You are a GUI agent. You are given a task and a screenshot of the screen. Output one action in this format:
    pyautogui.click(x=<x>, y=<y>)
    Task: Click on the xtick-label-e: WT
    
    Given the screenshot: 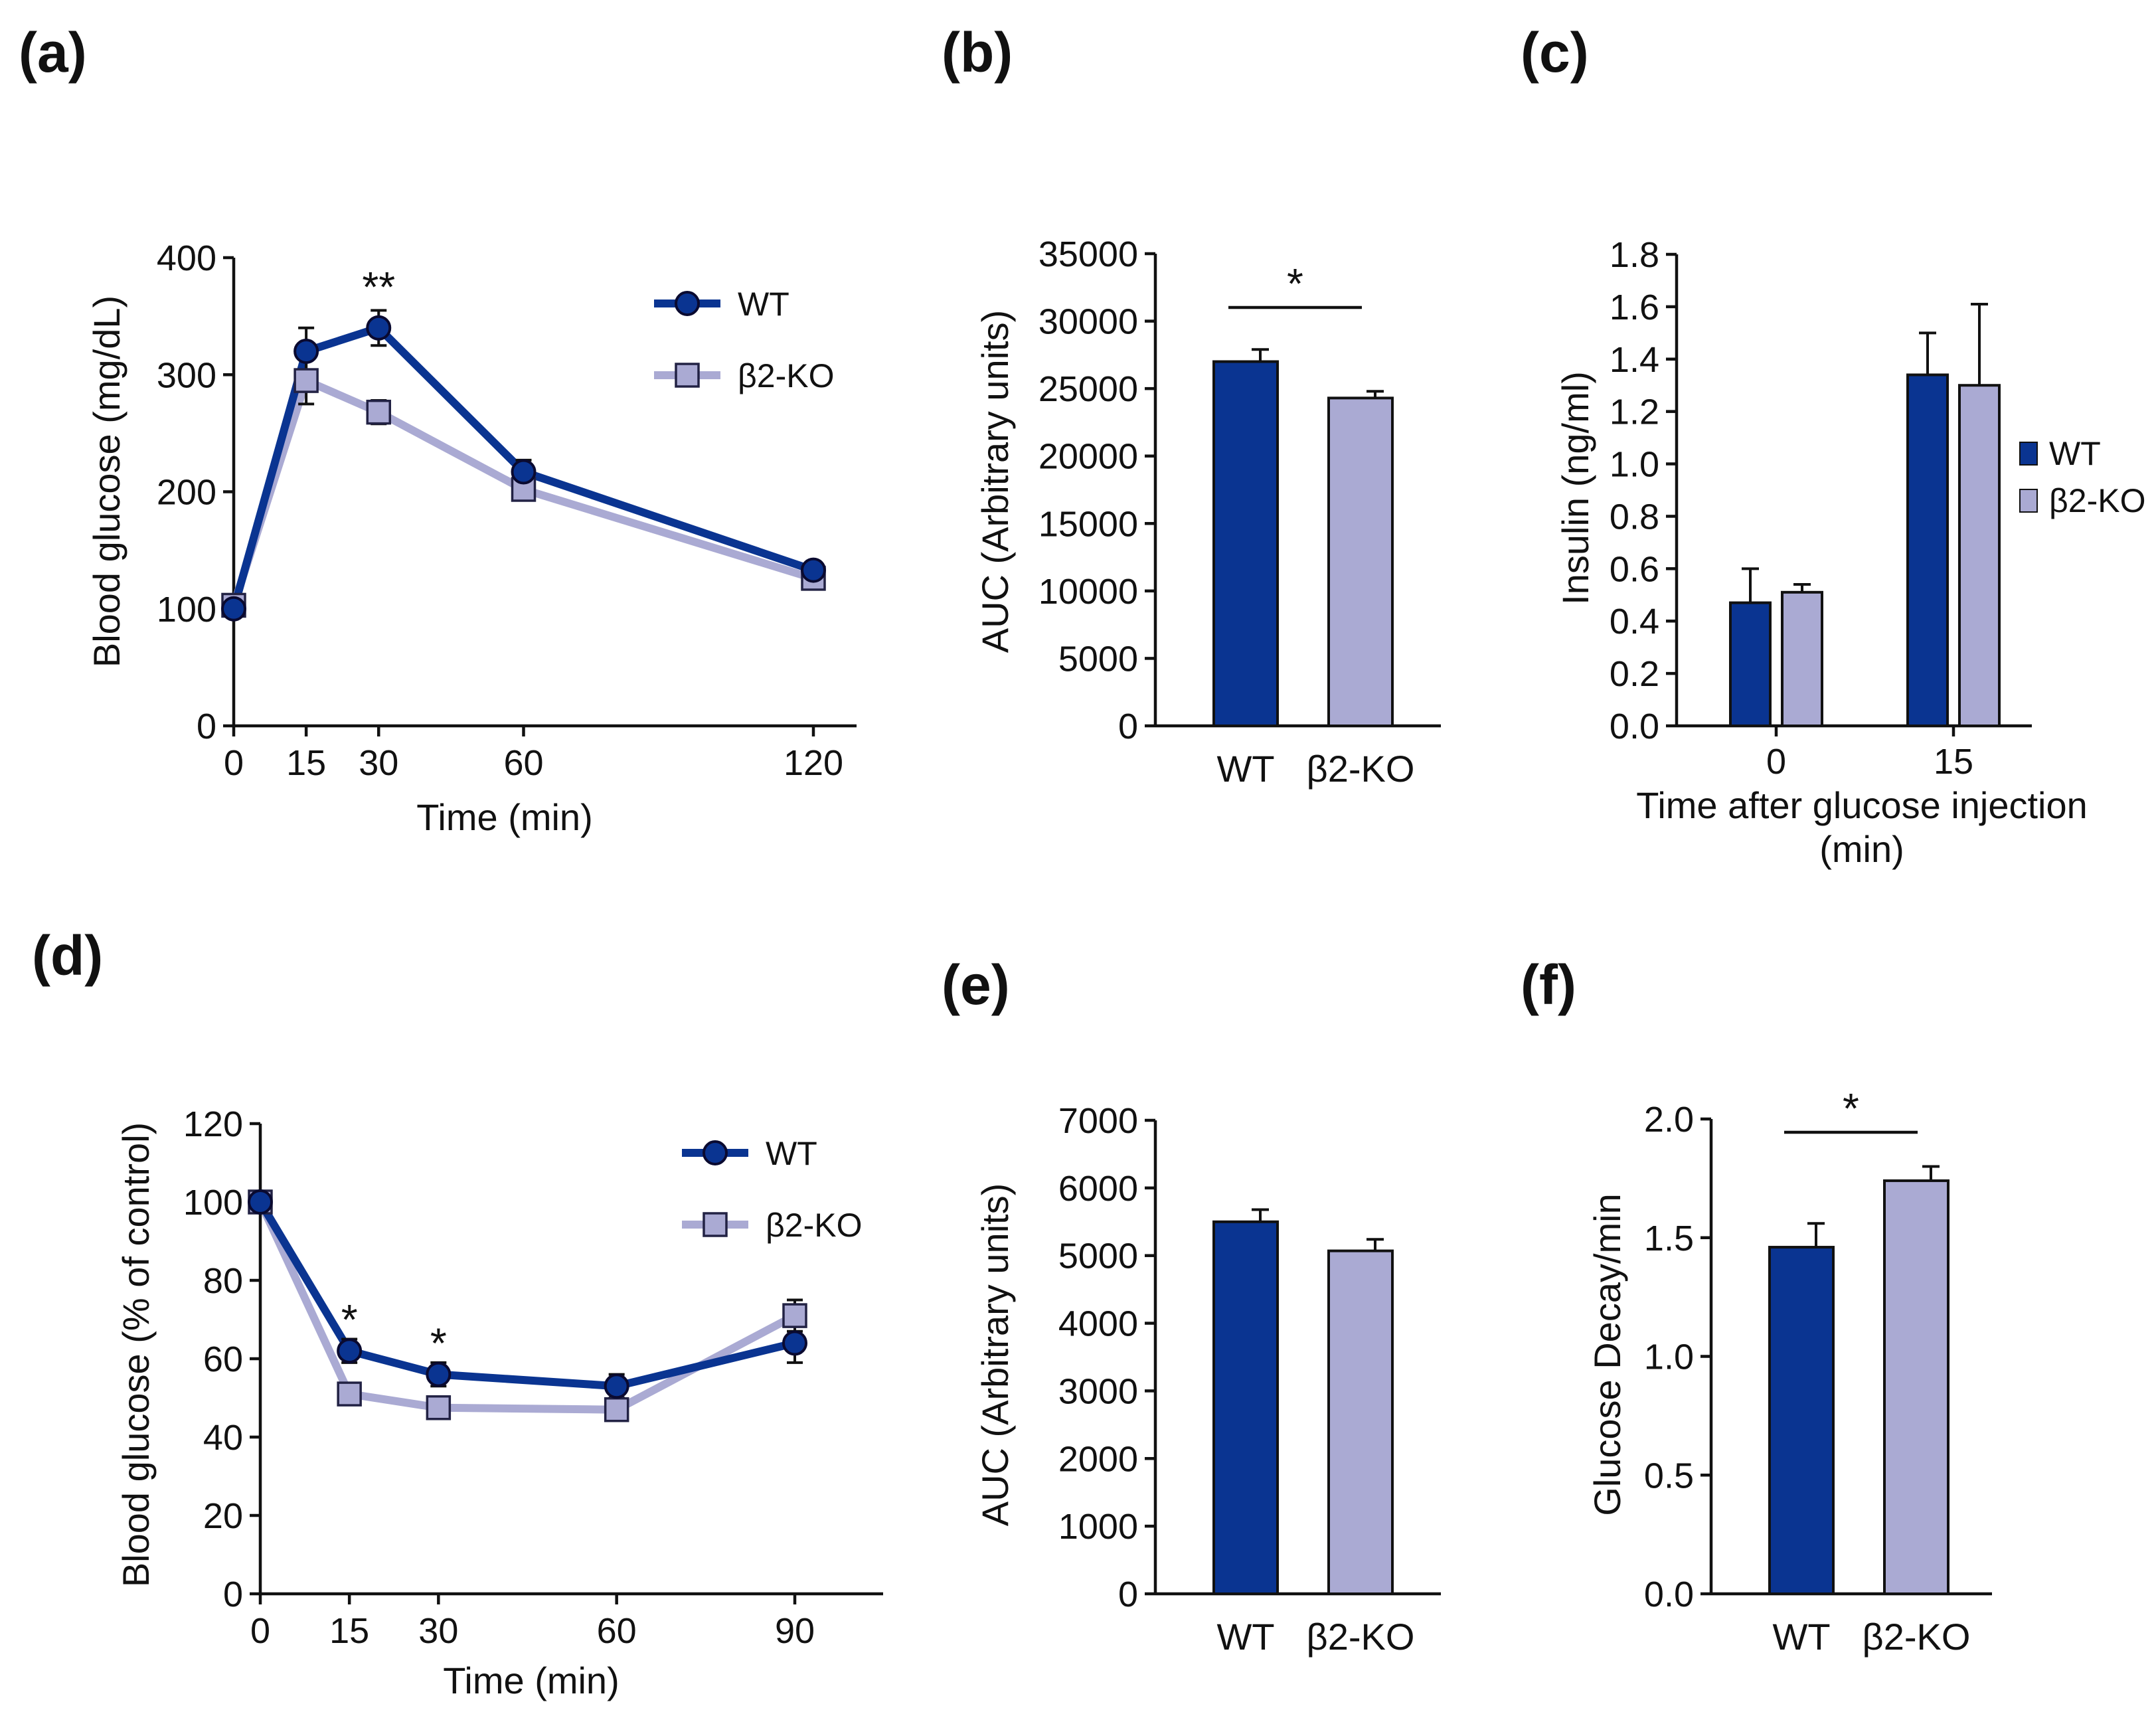 What is the action you would take?
    pyautogui.click(x=1245, y=1637)
    